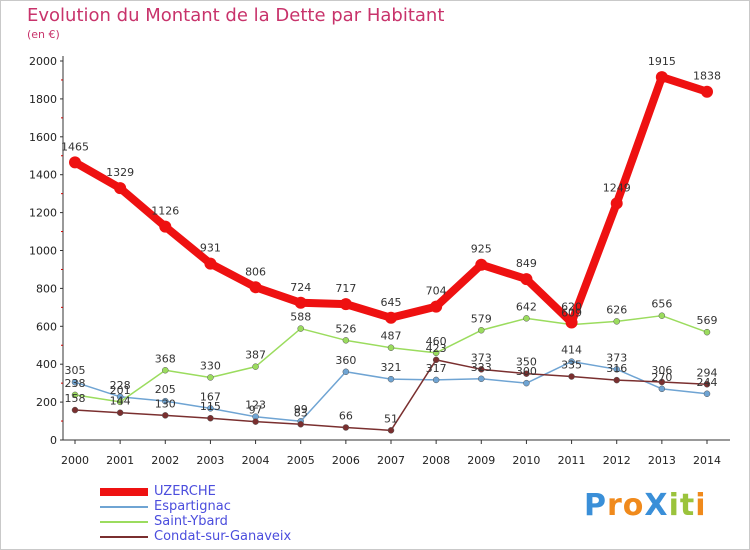  Describe the element at coordinates (120, 390) in the screenshot. I see `data-label: 201` at that location.